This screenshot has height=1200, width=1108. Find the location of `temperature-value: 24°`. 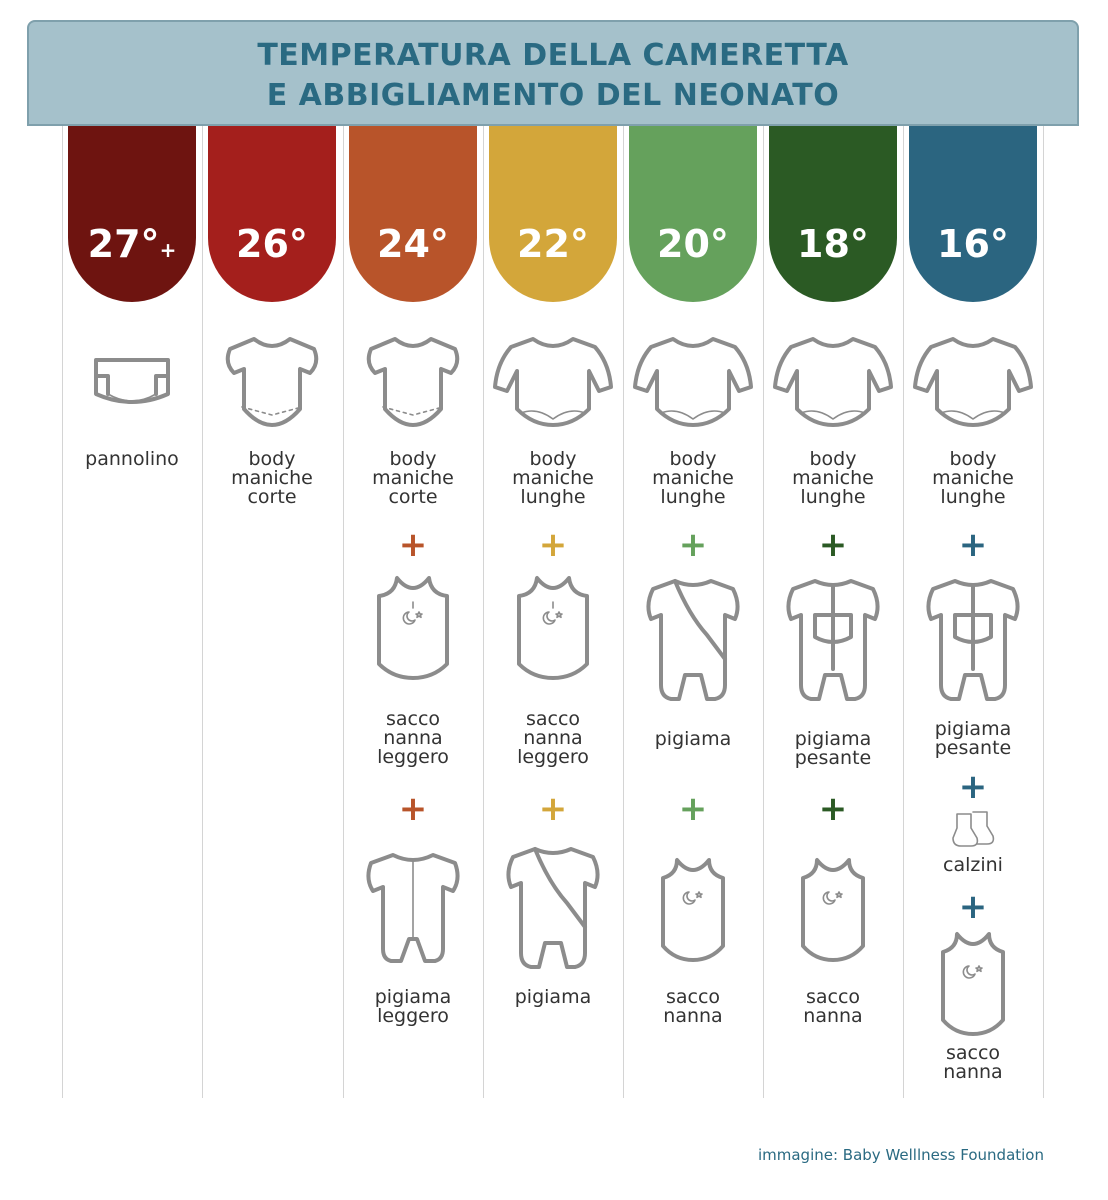

temperature-value: 24° is located at coordinates (413, 244).